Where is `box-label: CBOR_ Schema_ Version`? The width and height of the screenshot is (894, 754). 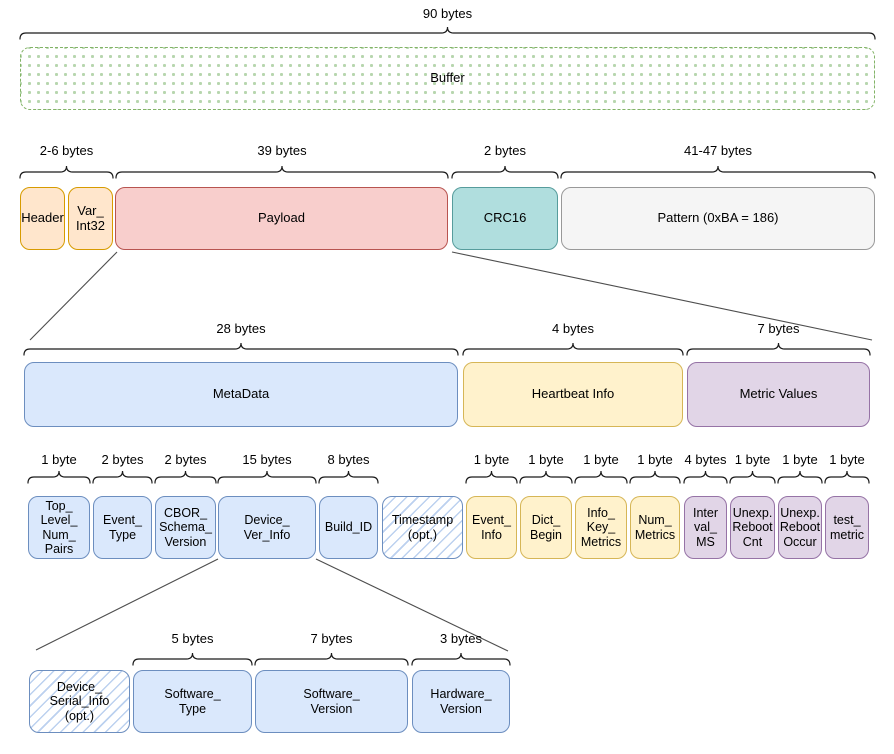 box-label: CBOR_ Schema_ Version is located at coordinates (185, 527).